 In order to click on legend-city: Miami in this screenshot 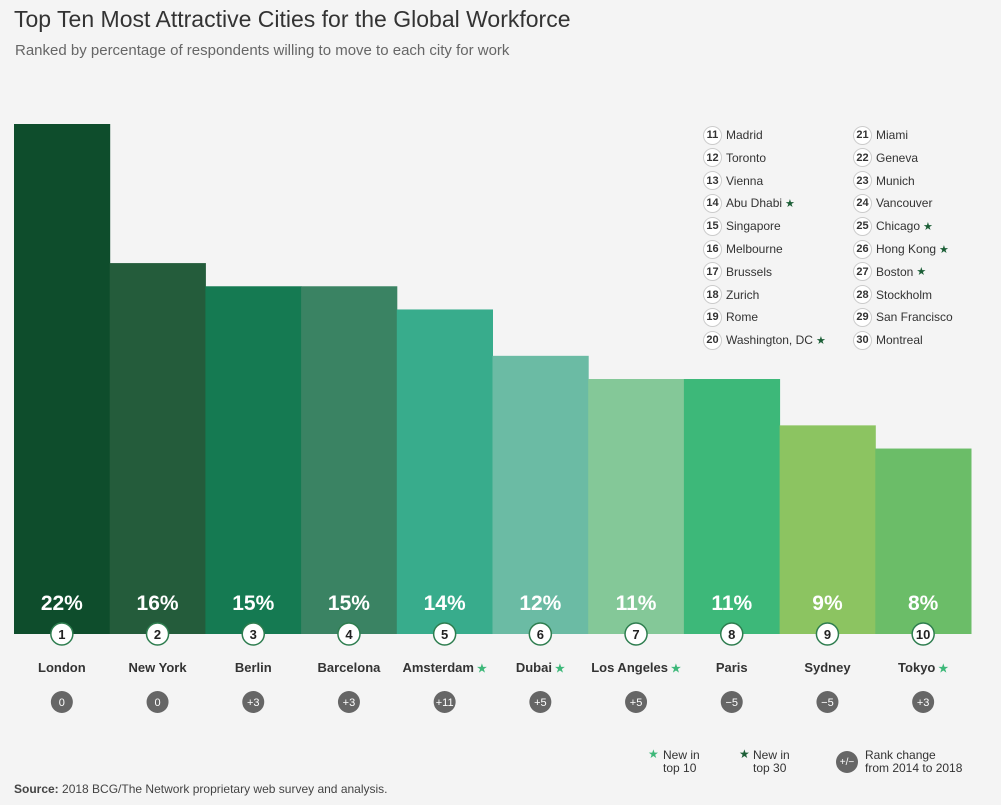, I will do `click(892, 135)`.